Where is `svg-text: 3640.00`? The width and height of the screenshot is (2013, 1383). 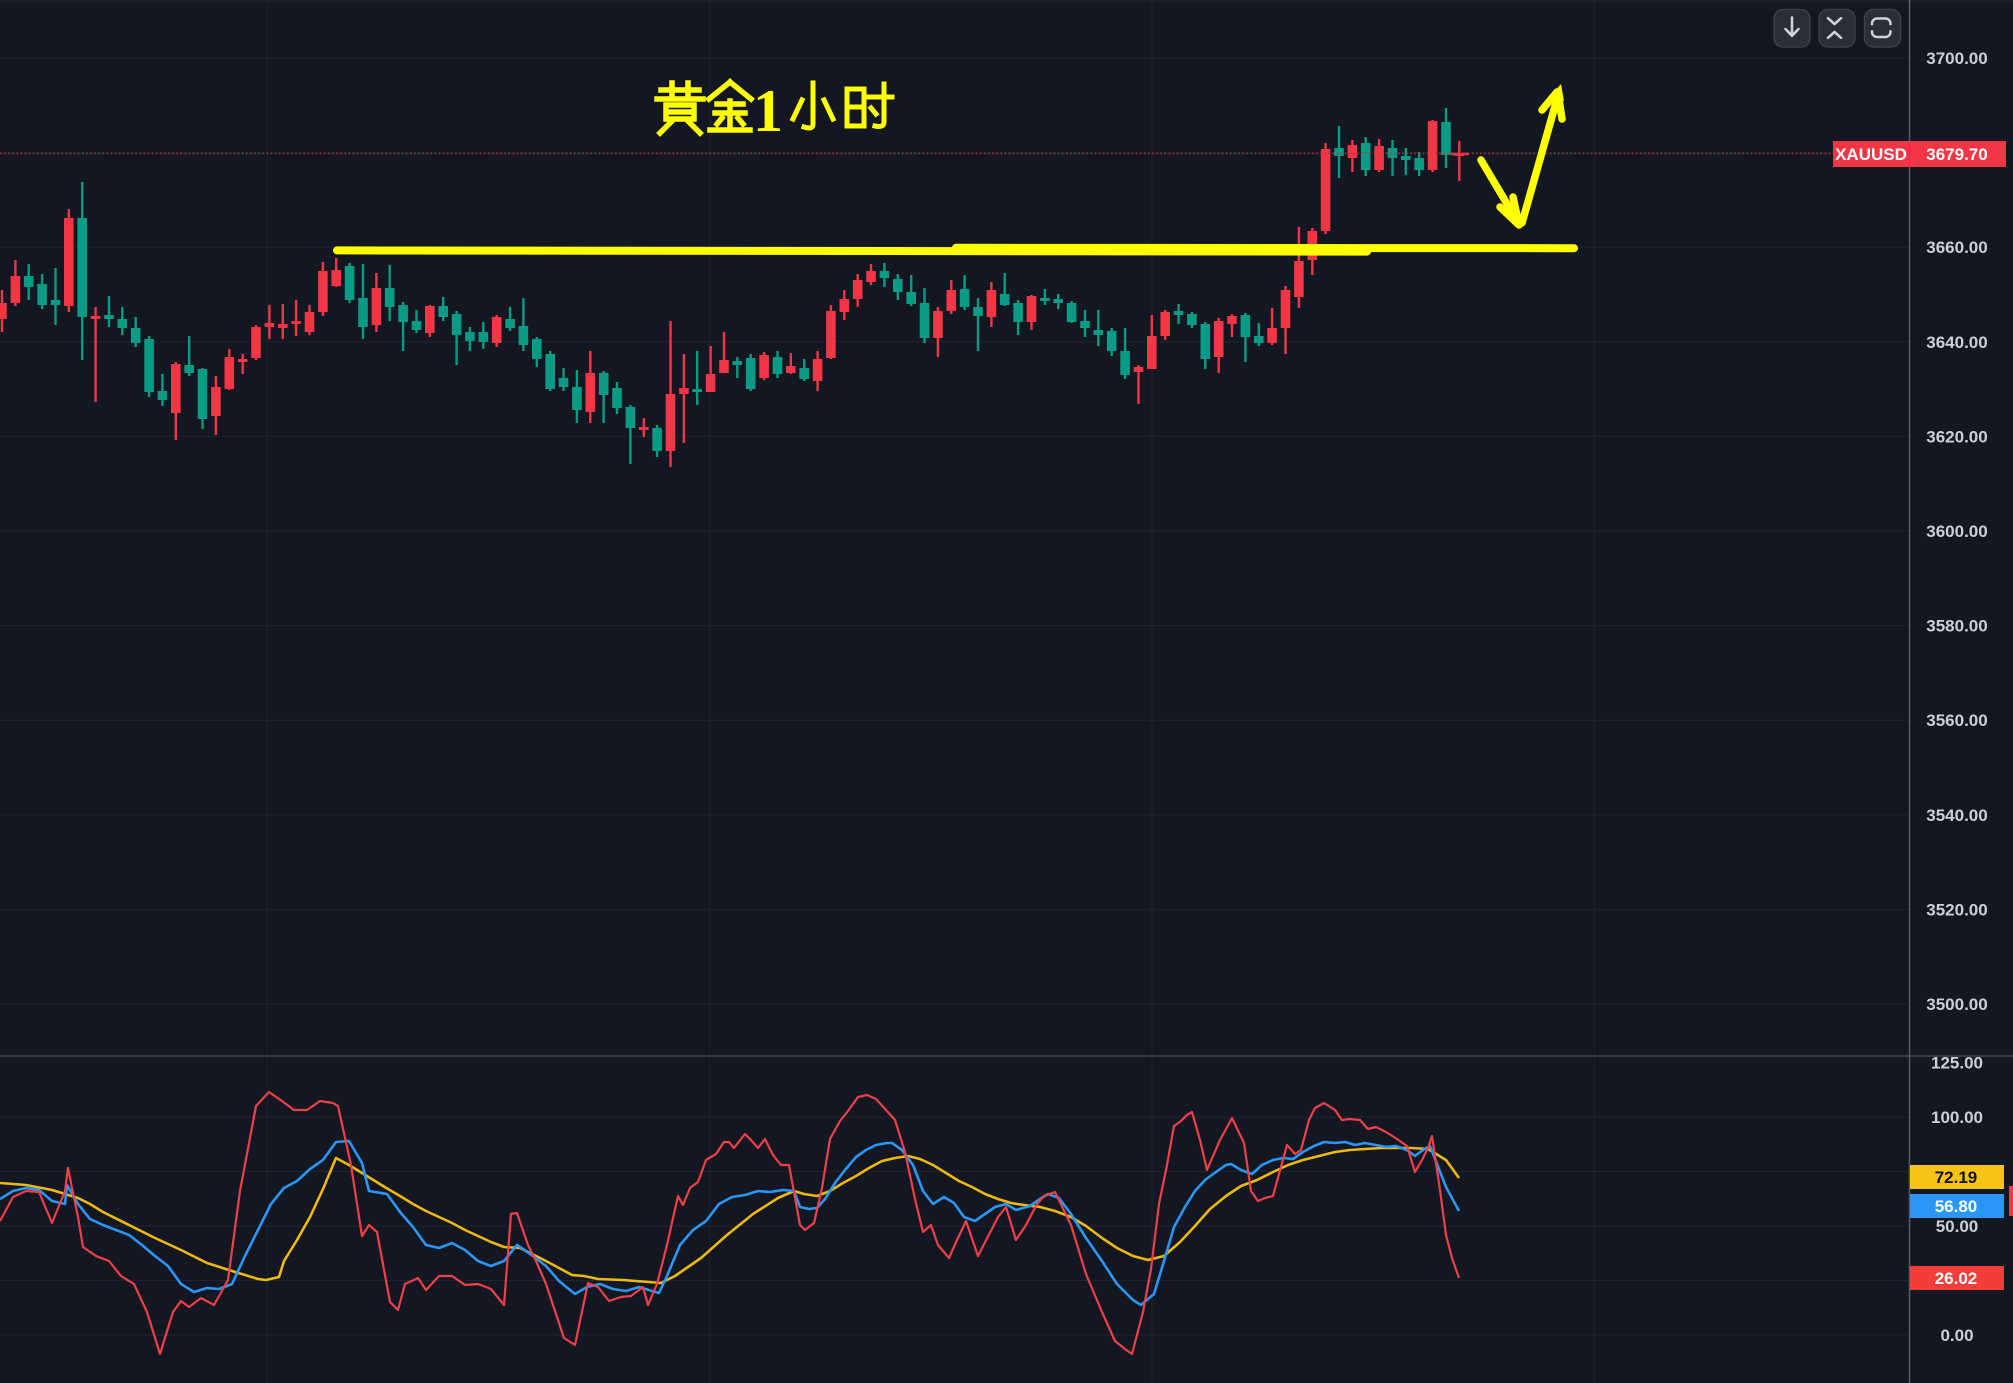
svg-text: 3640.00 is located at coordinates (1956, 342).